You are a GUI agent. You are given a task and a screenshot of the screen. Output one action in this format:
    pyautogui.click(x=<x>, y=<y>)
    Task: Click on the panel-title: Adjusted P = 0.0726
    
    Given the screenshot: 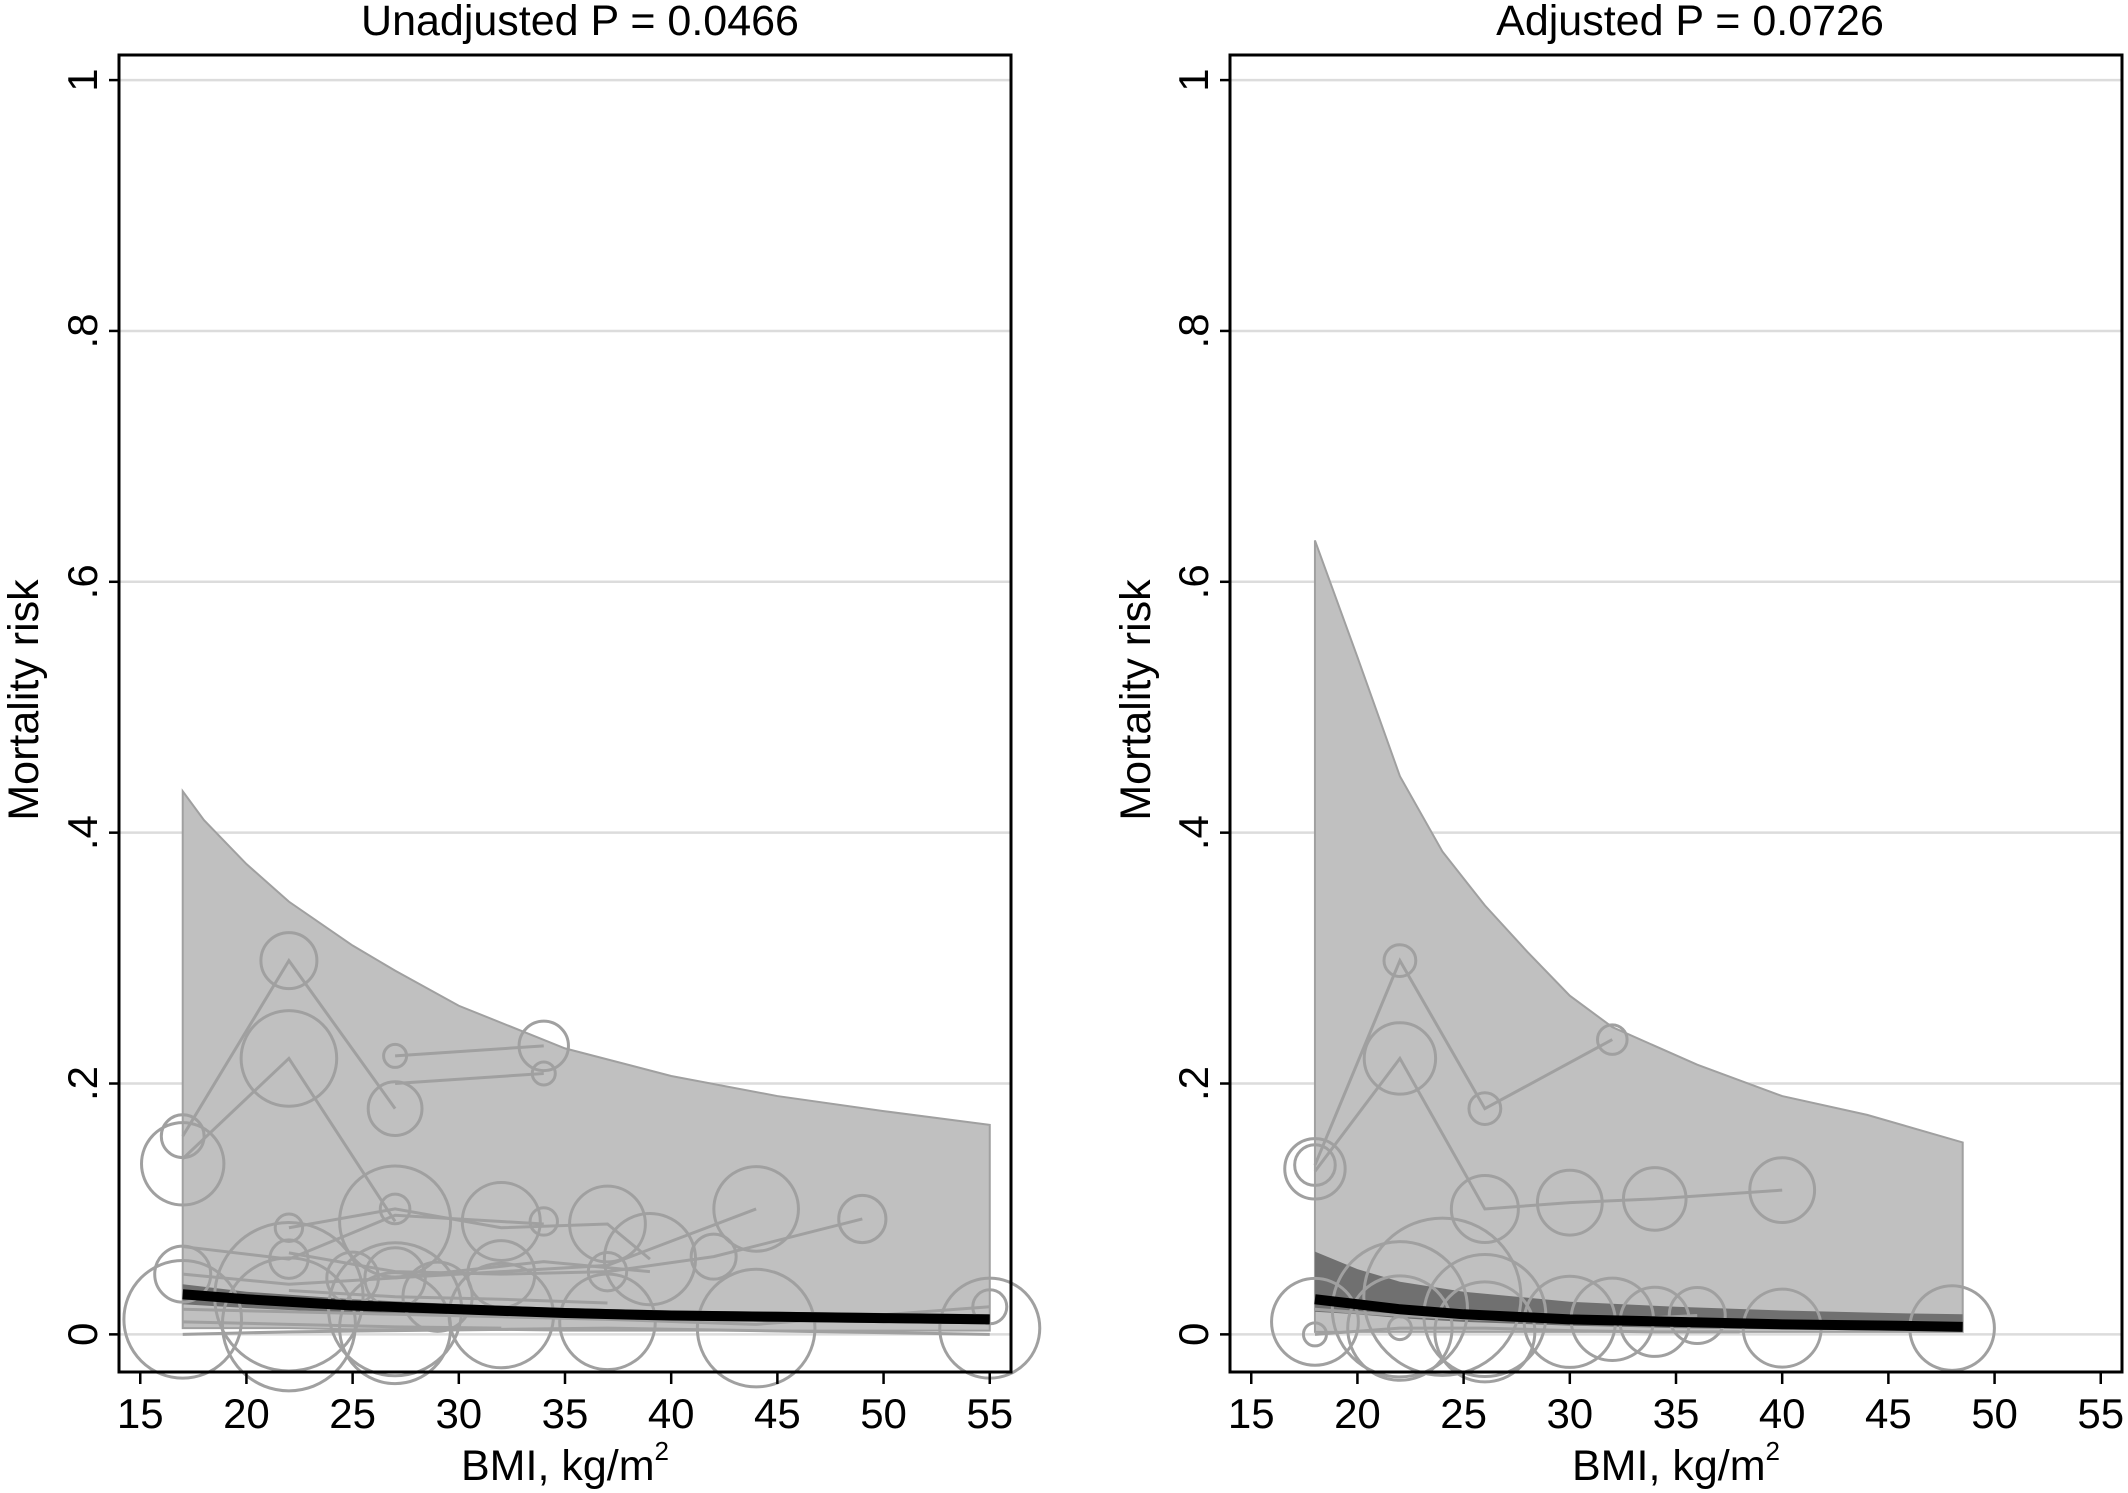 What is the action you would take?
    pyautogui.click(x=1690, y=22)
    